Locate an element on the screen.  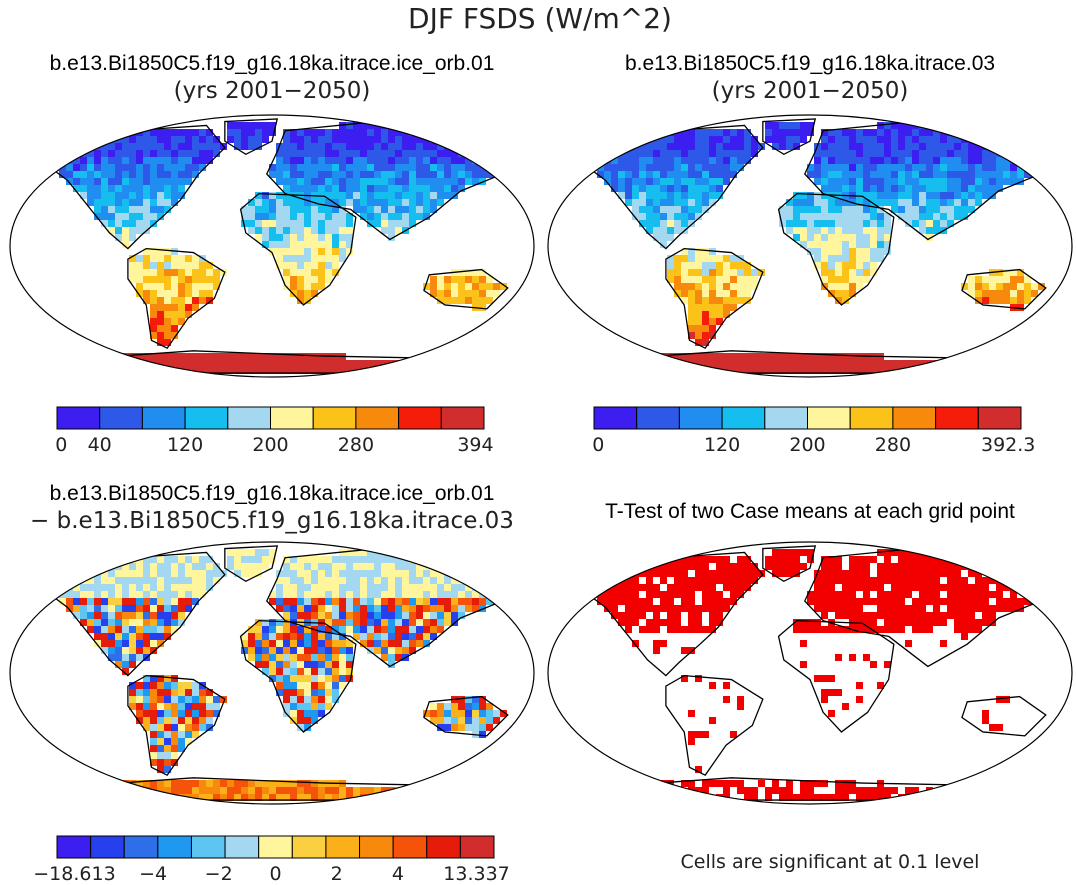
colorbar-tick-label: 394 is located at coordinates (475, 445).